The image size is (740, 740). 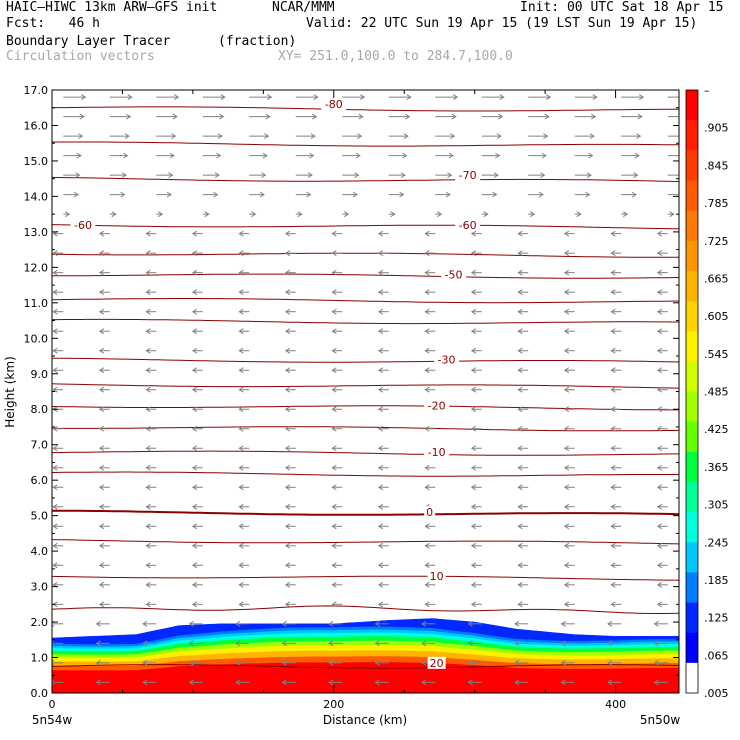 I want to click on colorbar-label: .665, so click(x=716, y=278).